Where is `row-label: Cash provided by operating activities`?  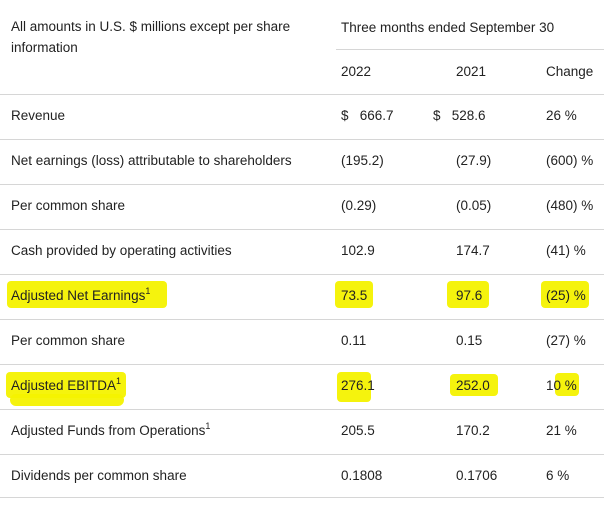 row-label: Cash provided by operating activities is located at coordinates (121, 250).